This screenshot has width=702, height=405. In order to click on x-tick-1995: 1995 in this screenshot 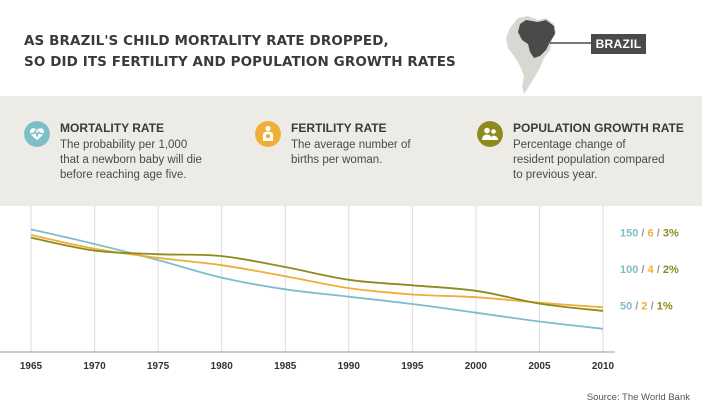, I will do `click(412, 366)`.